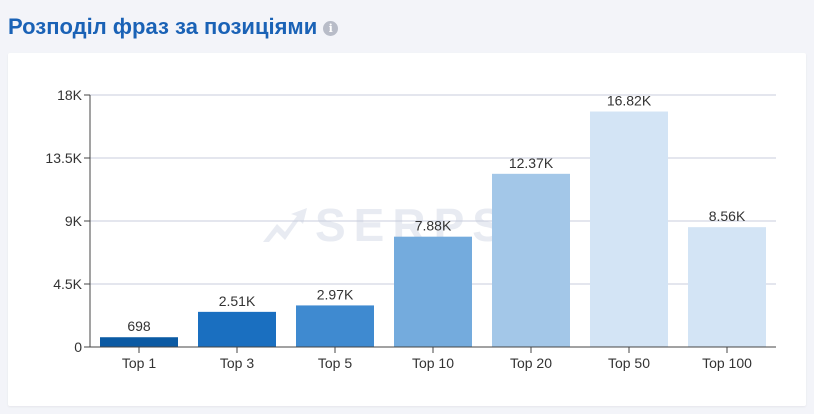 The image size is (814, 414). I want to click on y-tick-label: 9K, so click(74, 221).